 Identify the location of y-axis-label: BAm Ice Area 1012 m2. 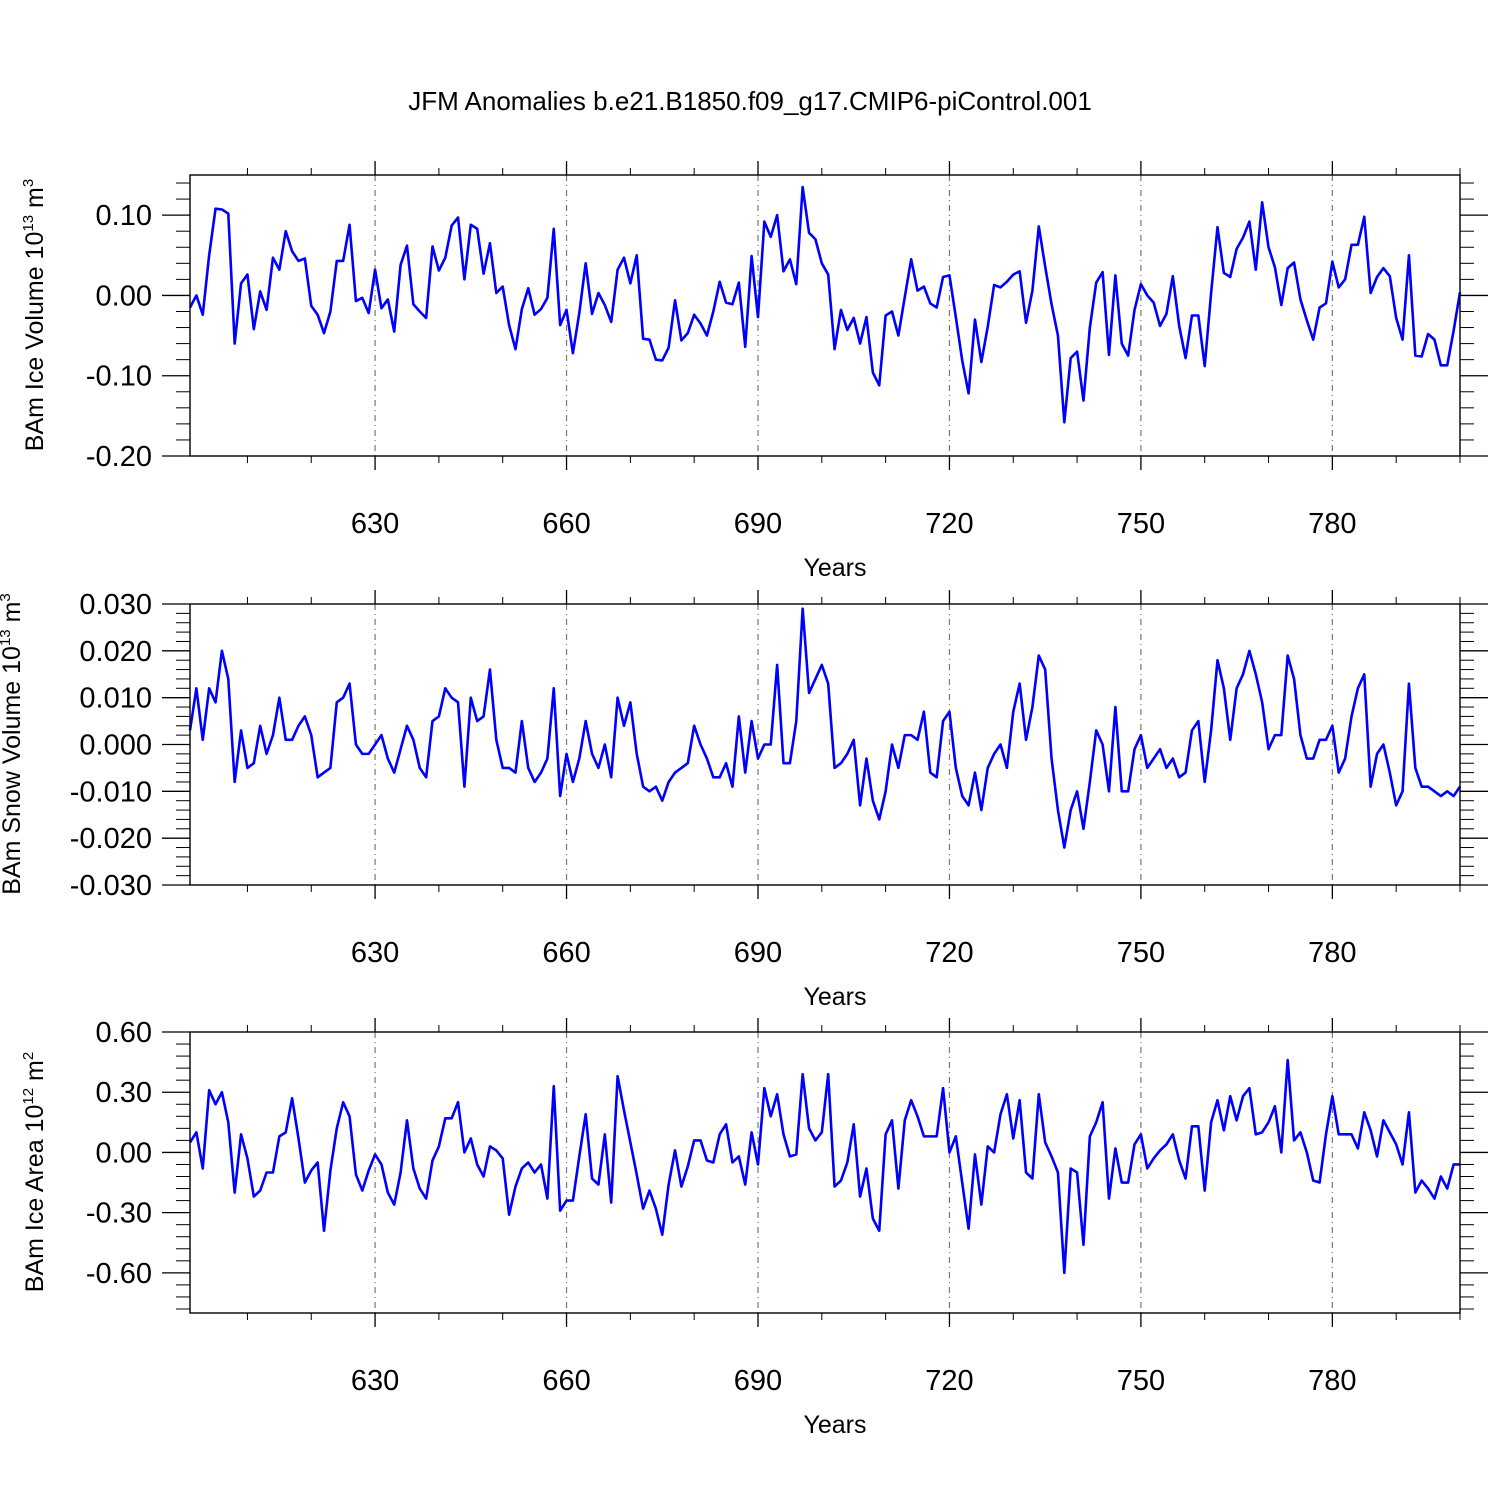
(34, 1172).